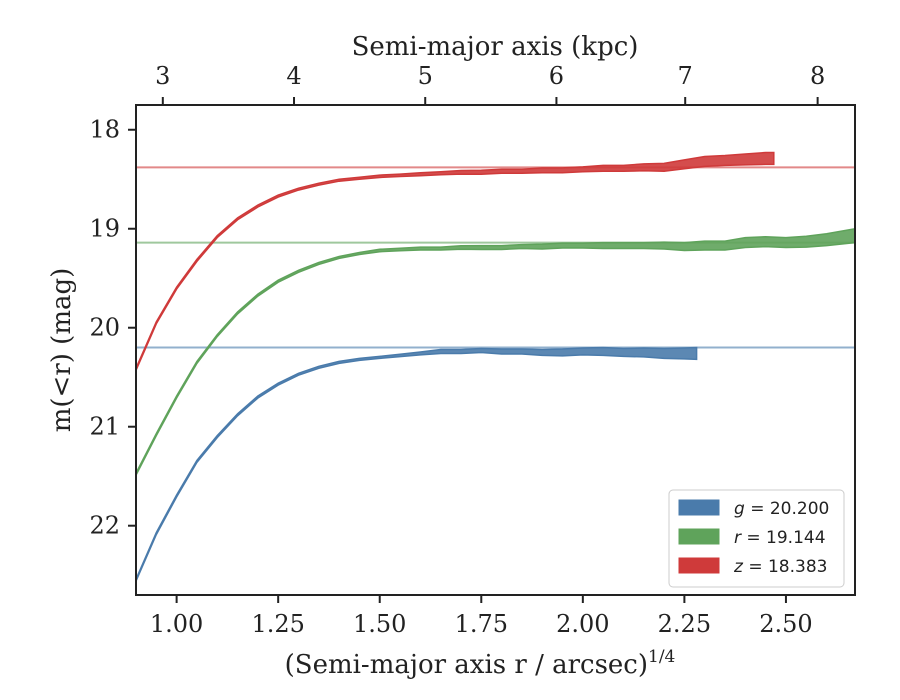 This screenshot has height=700, width=900. I want to click on y-tick-label: 21, so click(104, 427).